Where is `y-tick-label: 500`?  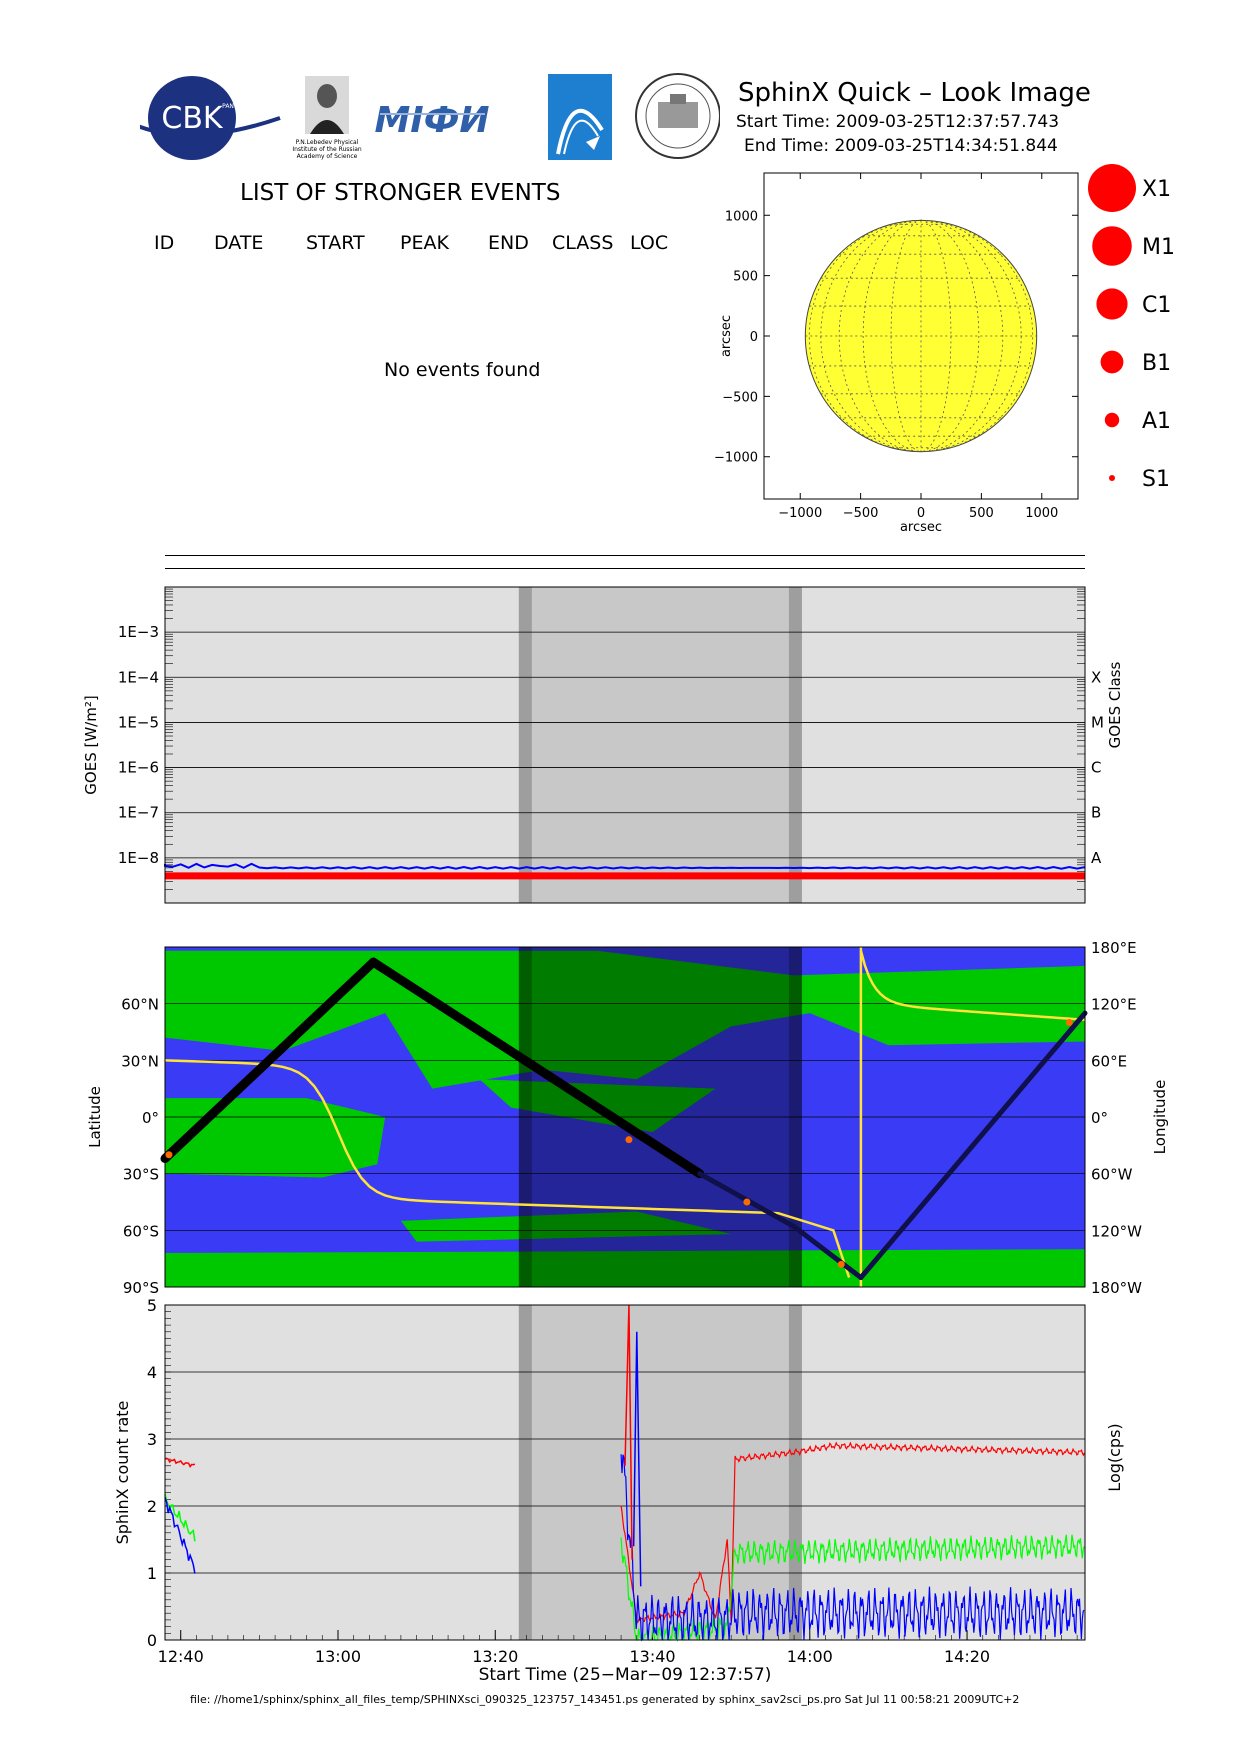 y-tick-label: 500 is located at coordinates (745, 277).